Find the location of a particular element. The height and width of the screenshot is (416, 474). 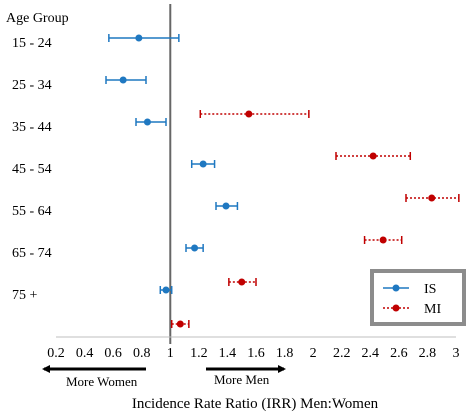

y-tick-label: 15 - 24 is located at coordinates (32, 43).